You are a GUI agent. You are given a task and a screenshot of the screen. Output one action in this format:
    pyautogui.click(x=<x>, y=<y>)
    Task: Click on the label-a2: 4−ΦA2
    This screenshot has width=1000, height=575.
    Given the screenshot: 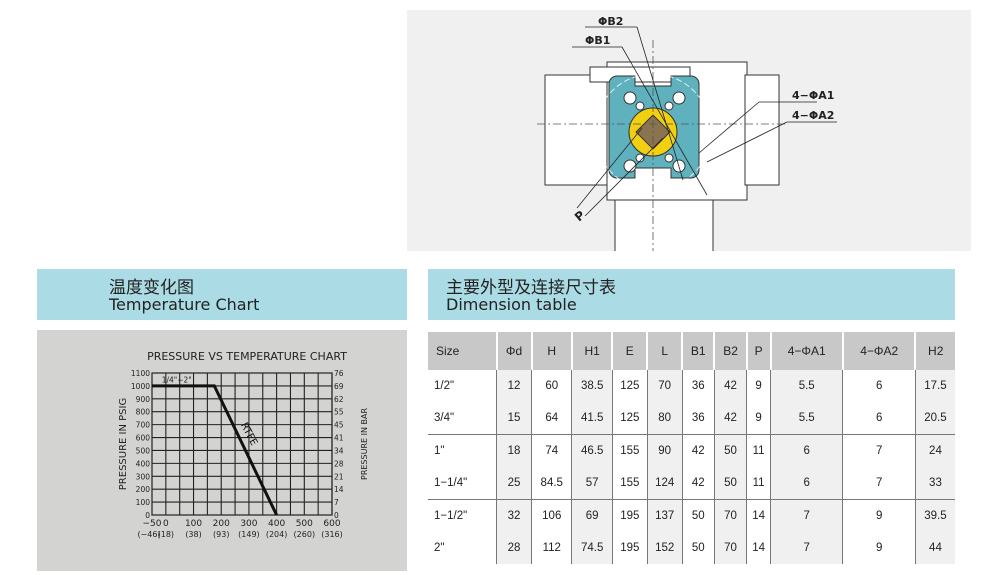 What is the action you would take?
    pyautogui.click(x=813, y=115)
    